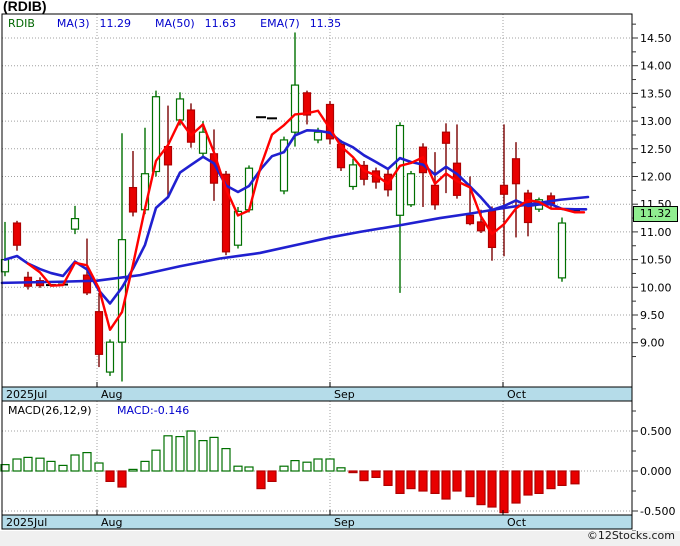  What do you see at coordinates (21, 23) in the screenshot?
I see `symbol-label: RDIB` at bounding box center [21, 23].